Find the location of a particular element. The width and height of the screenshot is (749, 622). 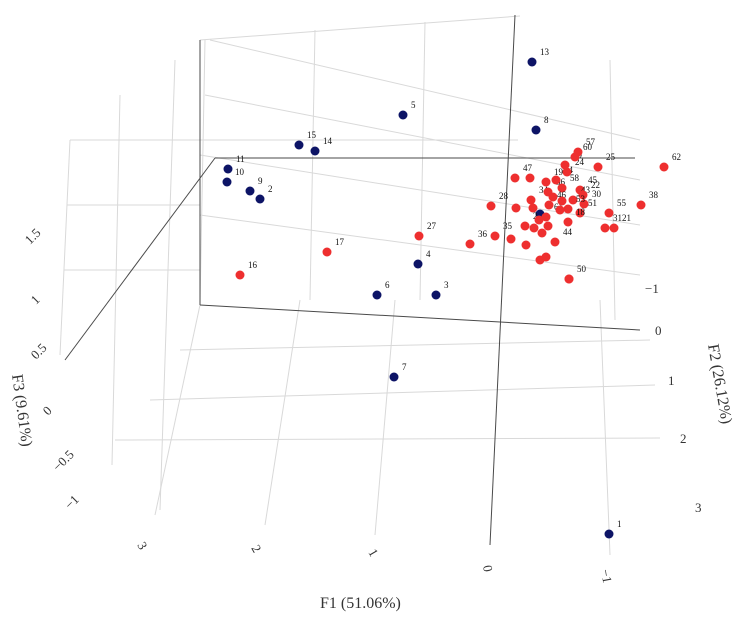

point-label: 17 is located at coordinates (340, 242).